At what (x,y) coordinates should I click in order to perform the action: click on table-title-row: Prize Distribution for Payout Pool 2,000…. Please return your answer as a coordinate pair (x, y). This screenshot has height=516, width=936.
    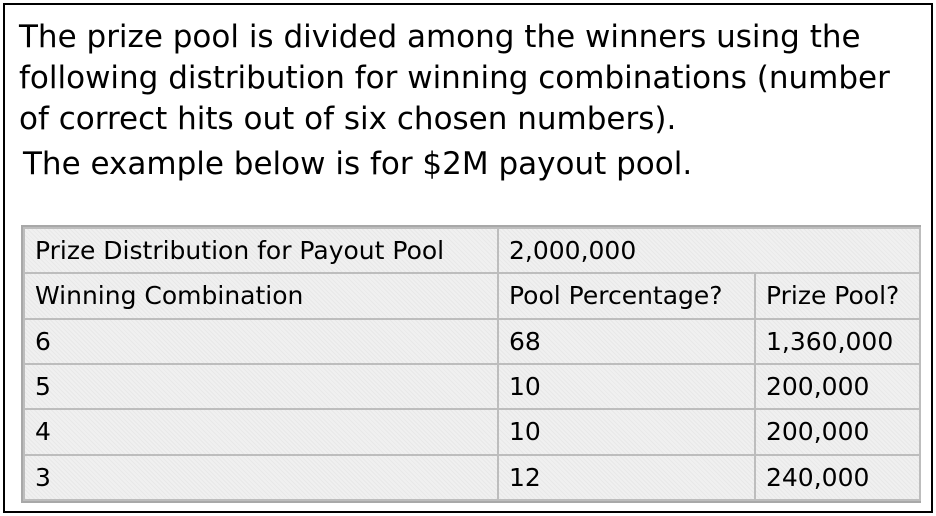
    Looking at the image, I should click on (472, 250).